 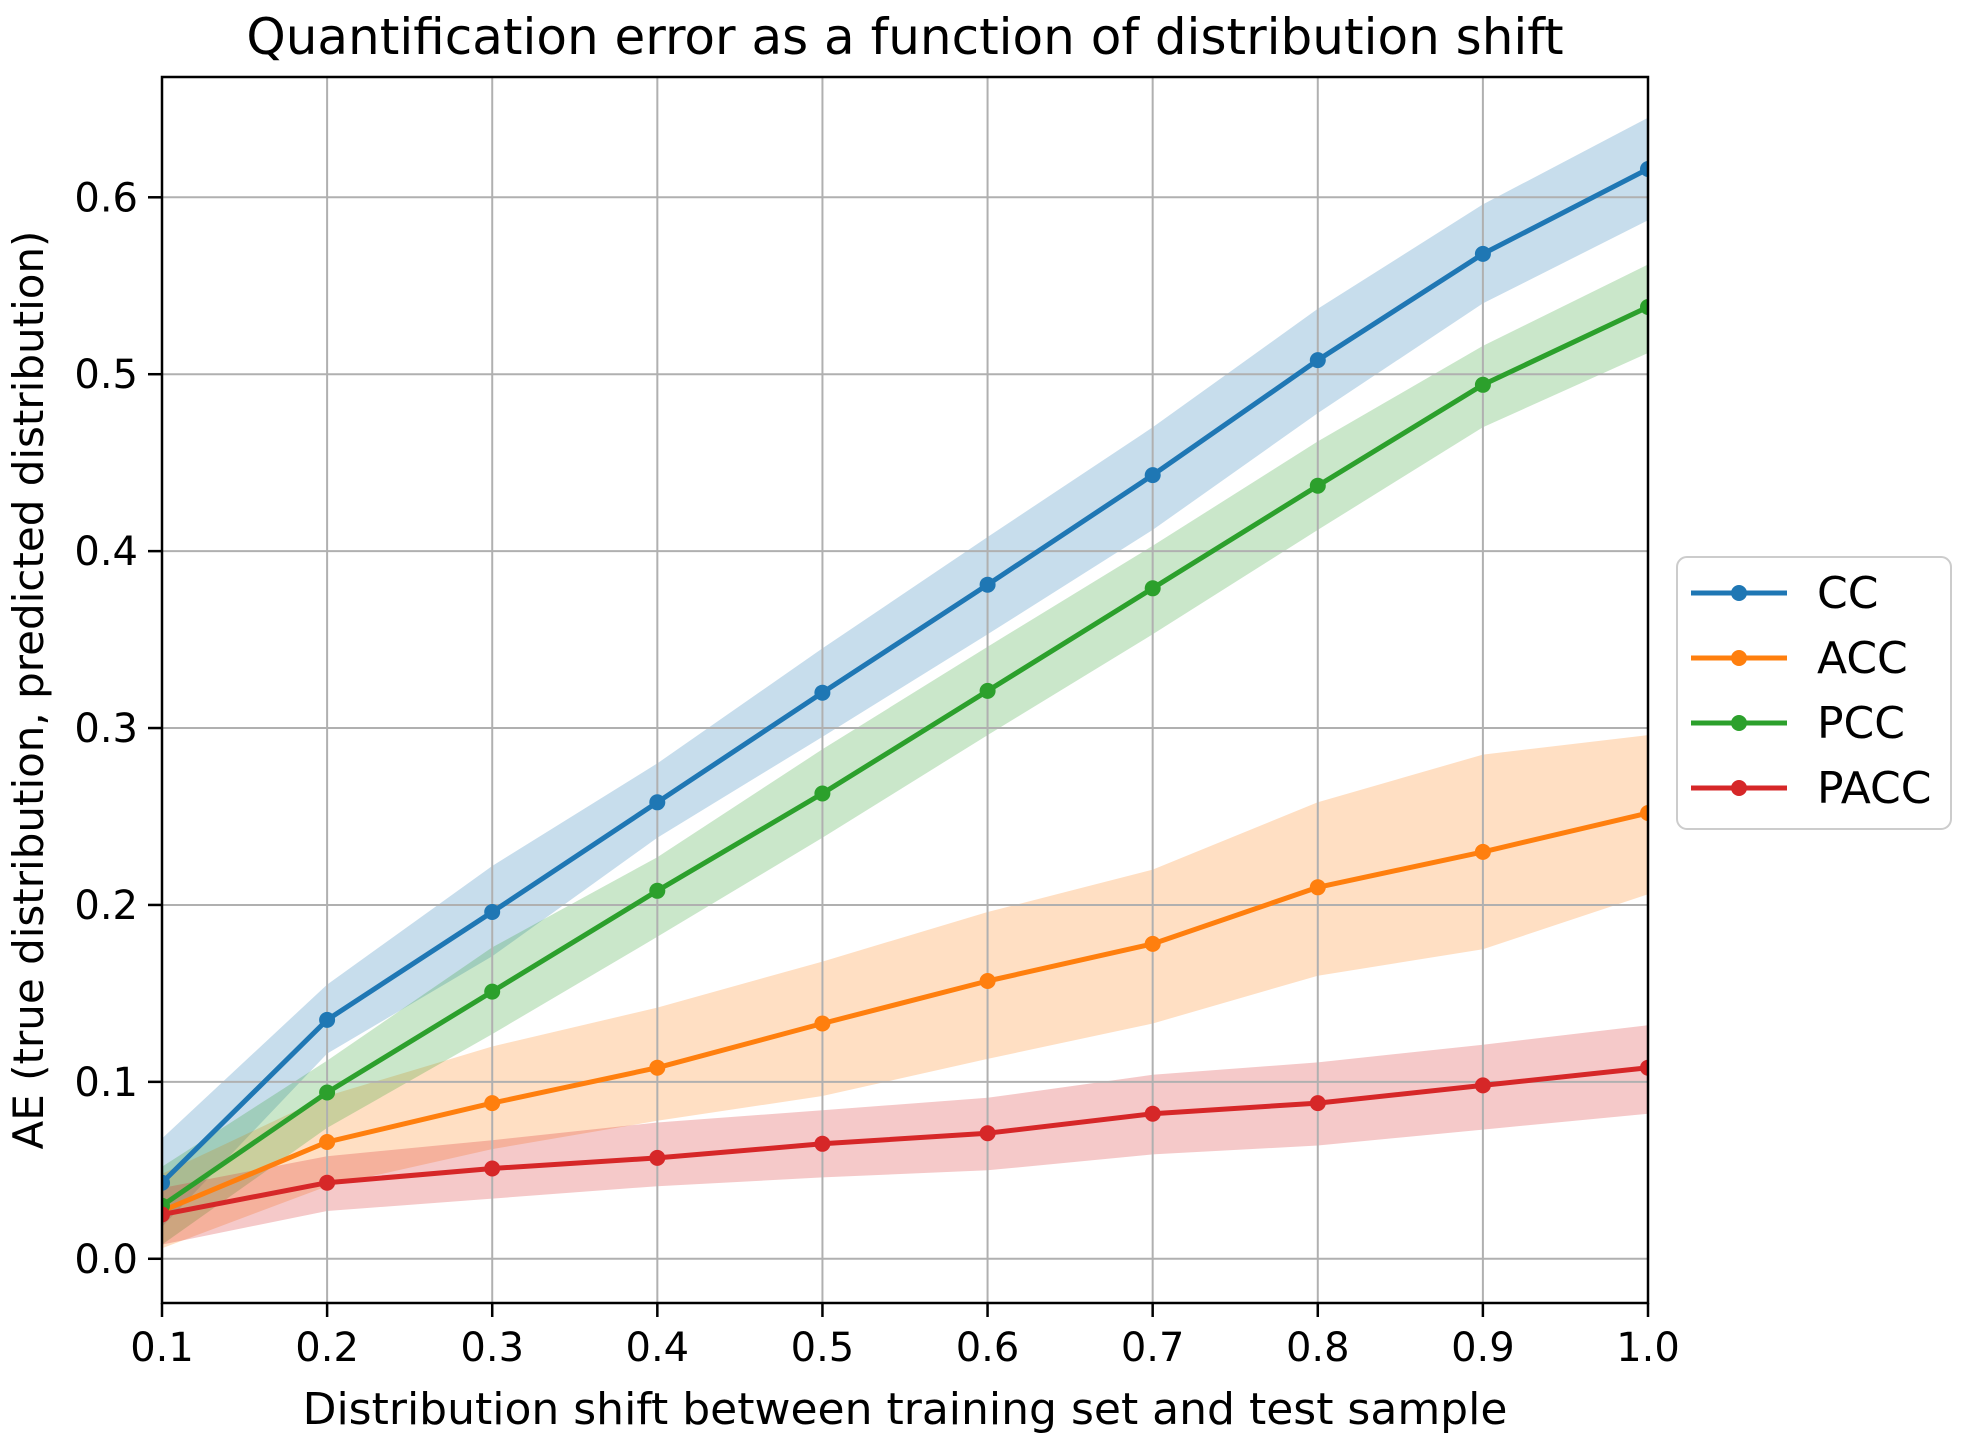 I want to click on y-tick-label: 0.2, so click(x=106, y=906).